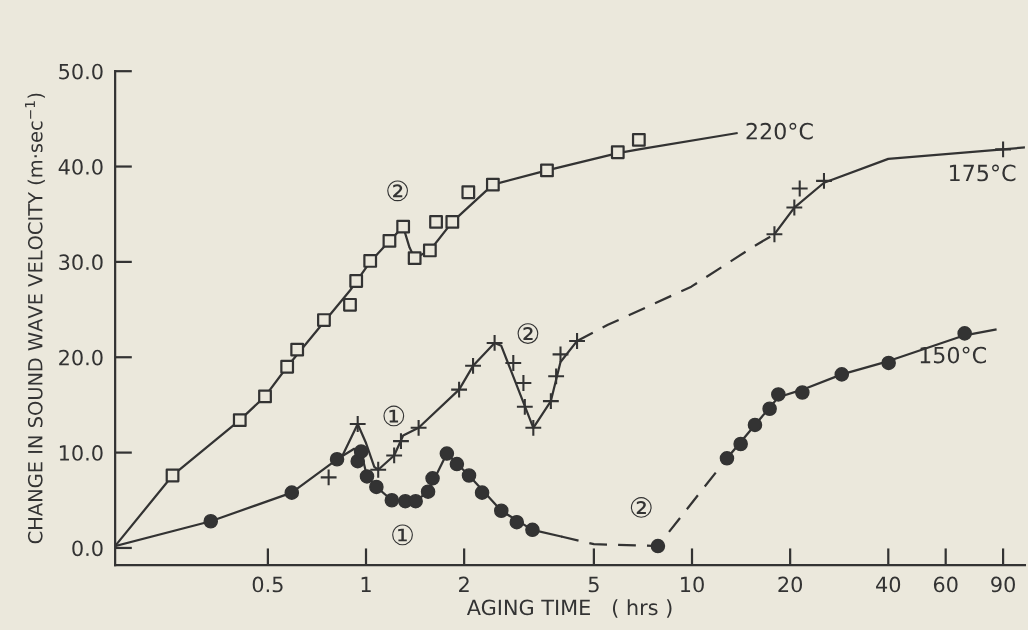  What do you see at coordinates (982, 173) in the screenshot?
I see `series-label: 175°C` at bounding box center [982, 173].